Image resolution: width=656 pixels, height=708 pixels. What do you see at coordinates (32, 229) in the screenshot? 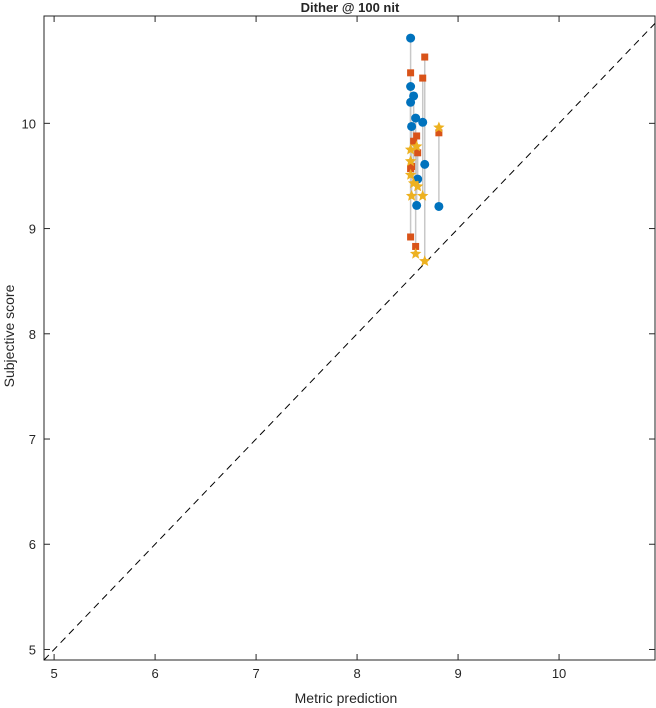
I see `y-tick-label: 9` at bounding box center [32, 229].